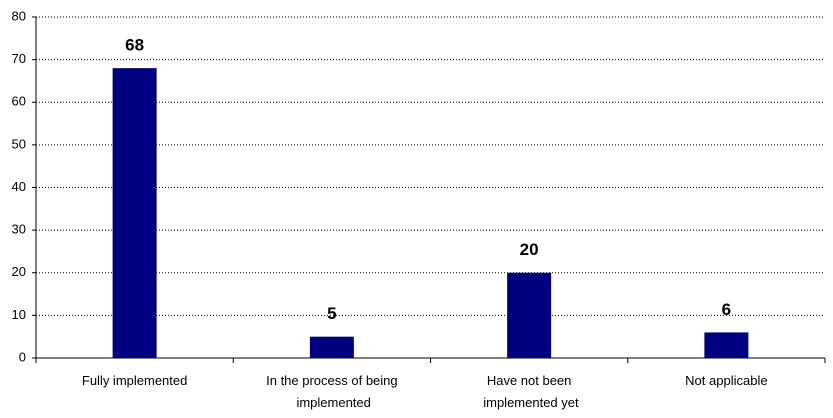 Image resolution: width=833 pixels, height=418 pixels. I want to click on value-label: 20, so click(529, 249).